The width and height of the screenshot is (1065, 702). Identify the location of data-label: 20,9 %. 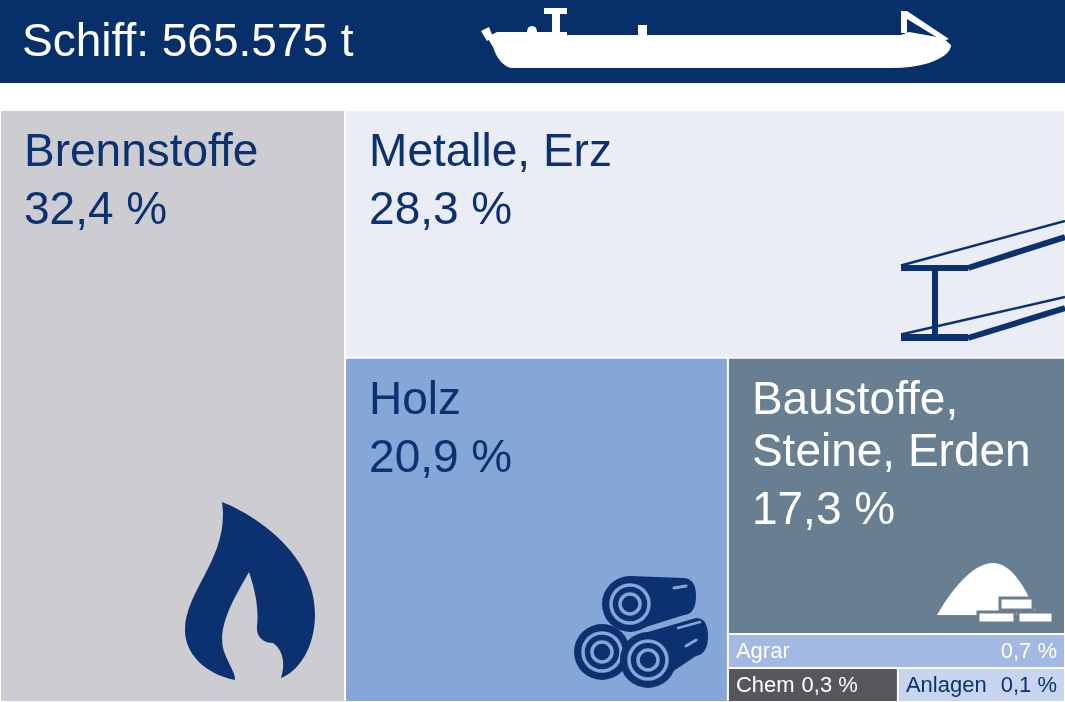
(441, 455).